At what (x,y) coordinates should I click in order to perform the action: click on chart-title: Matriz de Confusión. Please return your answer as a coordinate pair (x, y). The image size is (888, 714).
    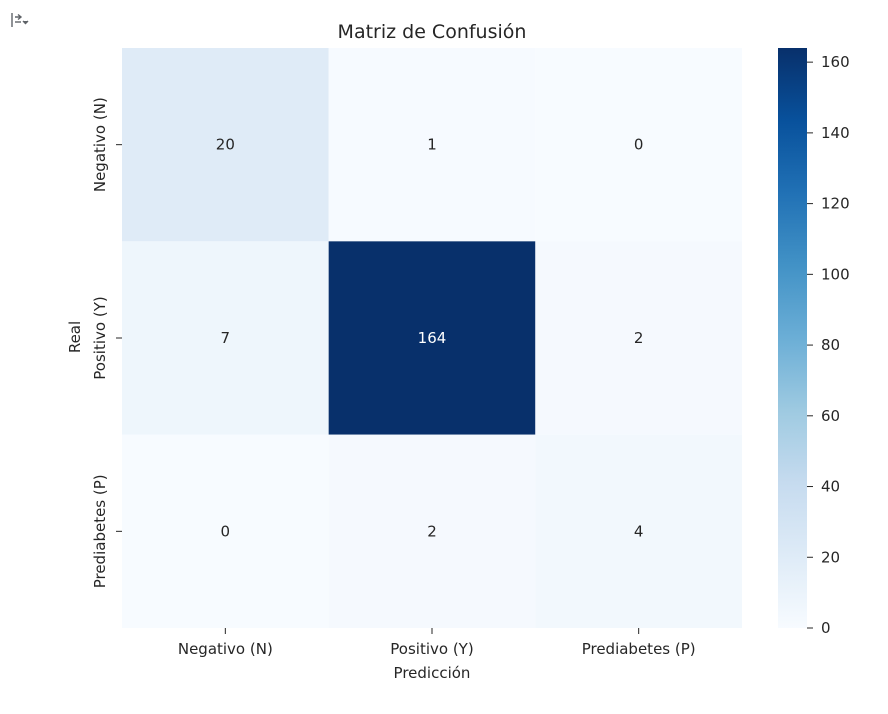
    Looking at the image, I should click on (432, 32).